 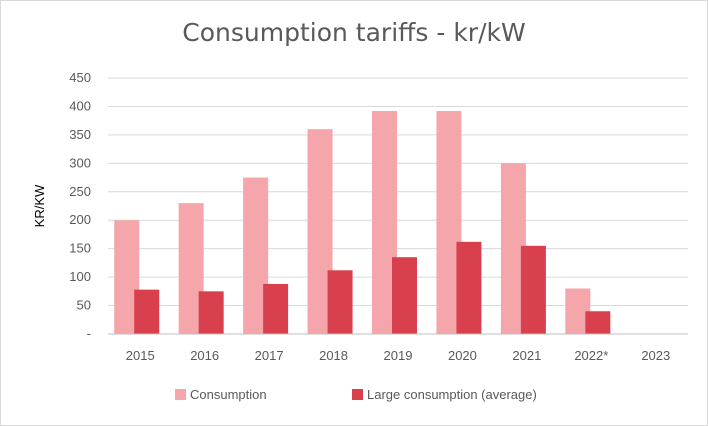 I want to click on x-tick-label: 2016, so click(x=204, y=355).